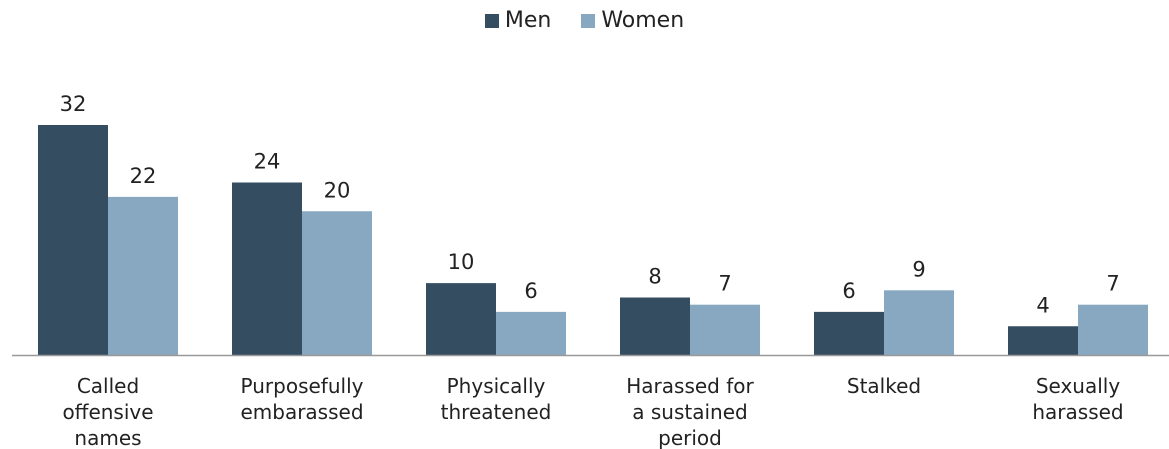 This screenshot has height=449, width=1169. I want to click on bar-men-sexually-harassed, so click(1043, 340).